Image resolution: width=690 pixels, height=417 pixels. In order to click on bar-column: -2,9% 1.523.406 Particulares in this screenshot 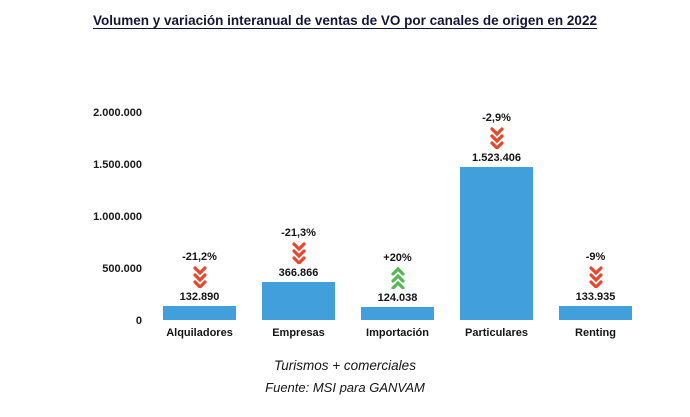, I will do `click(496, 225)`.